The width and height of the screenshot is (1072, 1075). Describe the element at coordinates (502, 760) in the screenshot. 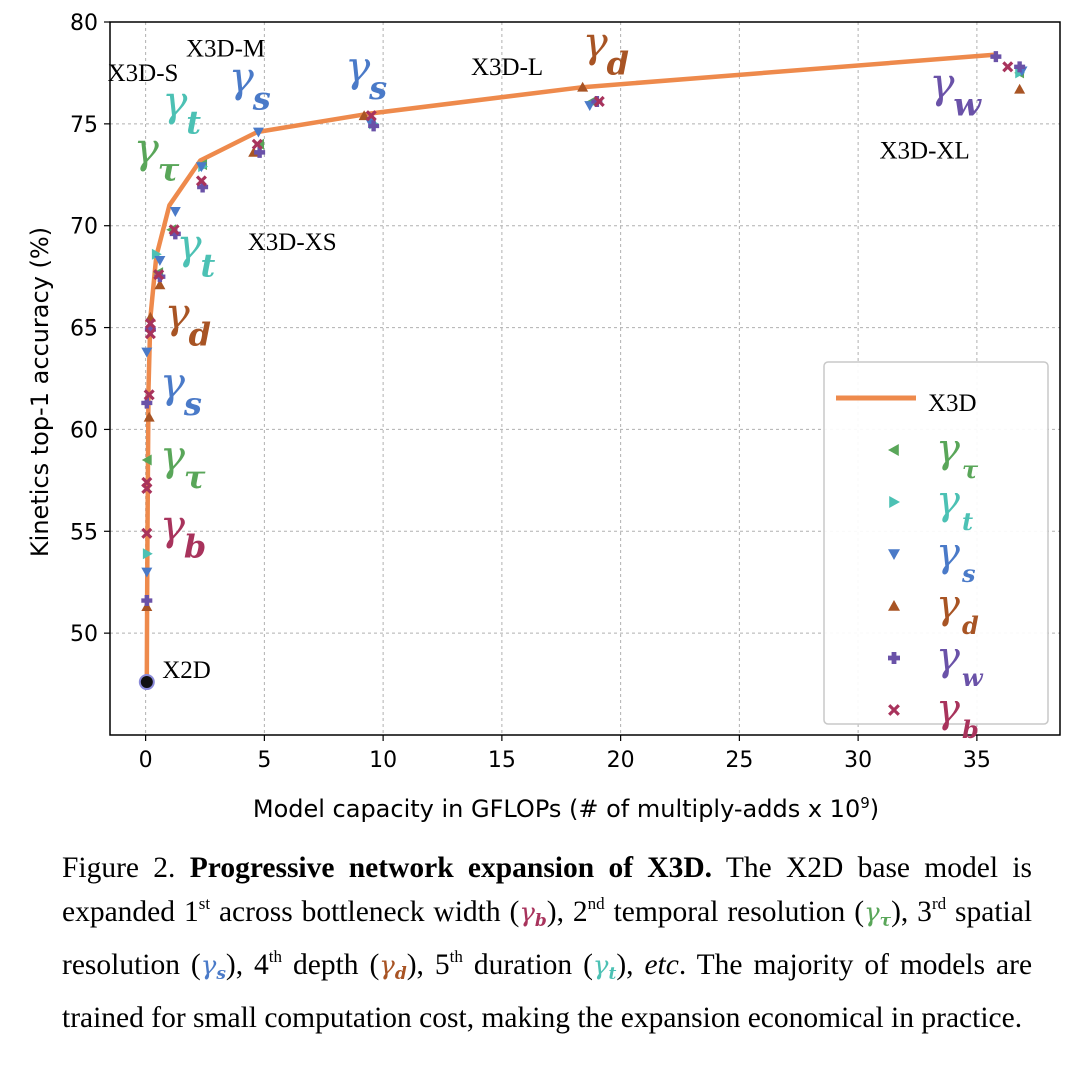

I see `x-tick-label: 15` at that location.